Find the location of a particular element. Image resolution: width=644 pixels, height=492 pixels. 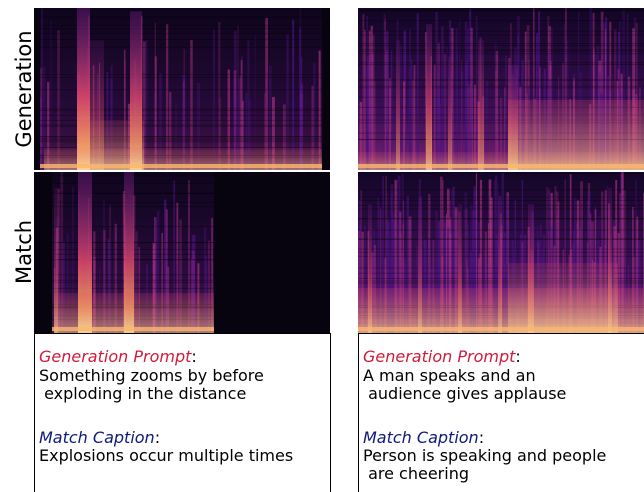

caption-heading: Match Caption: is located at coordinates (423, 437).